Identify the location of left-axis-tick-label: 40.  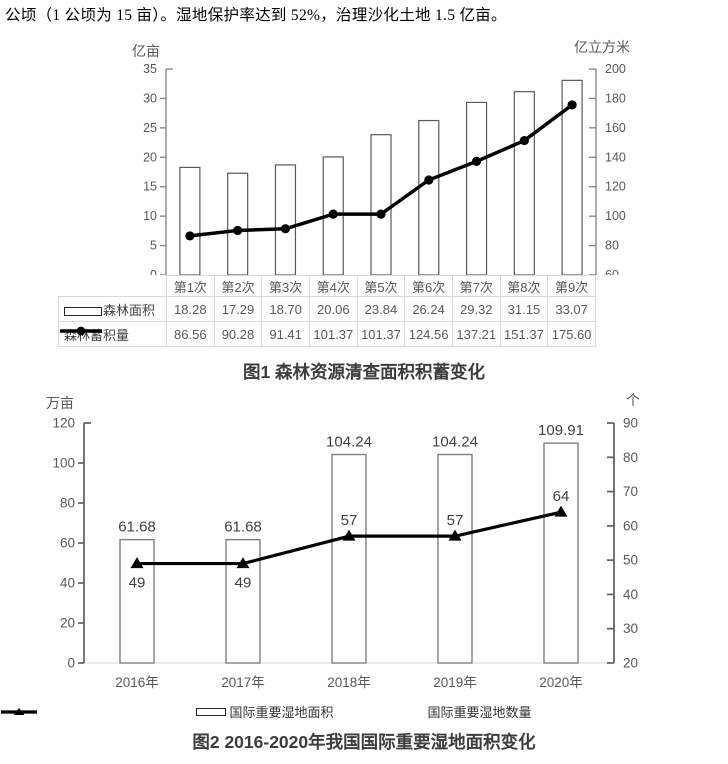
(67, 583).